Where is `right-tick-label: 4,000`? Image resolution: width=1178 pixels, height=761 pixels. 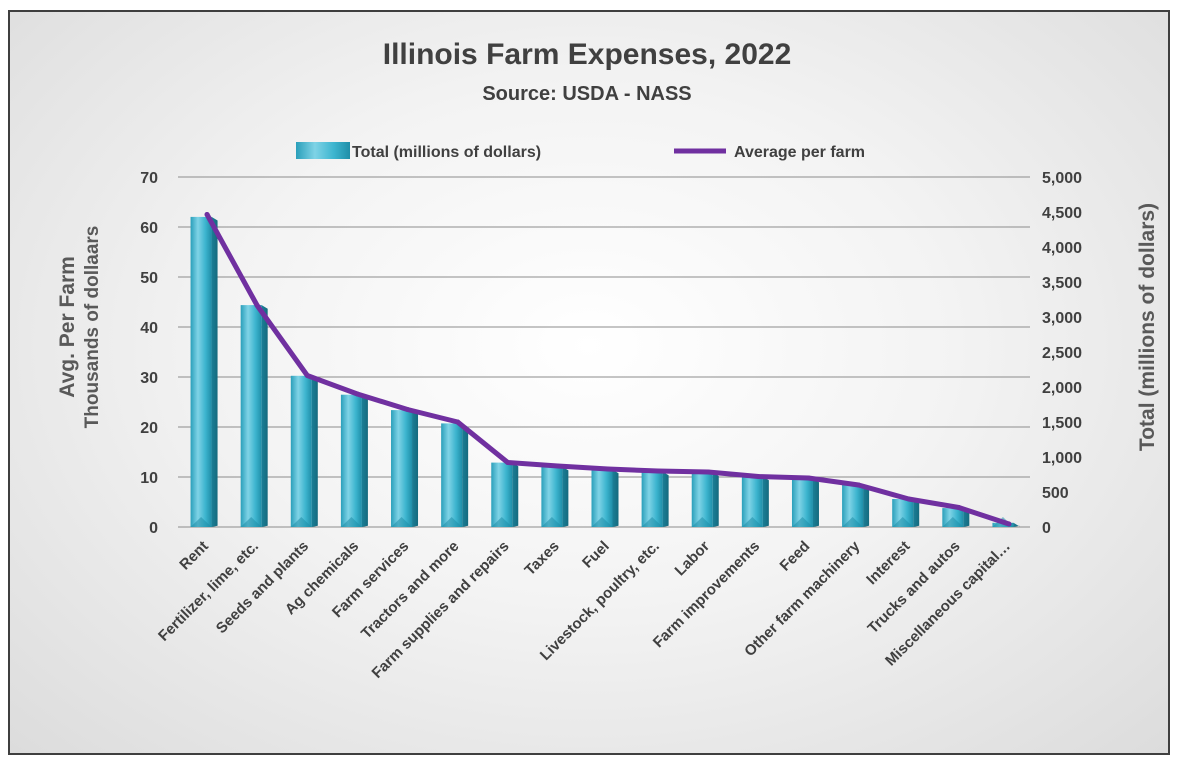
right-tick-label: 4,000 is located at coordinates (1062, 248).